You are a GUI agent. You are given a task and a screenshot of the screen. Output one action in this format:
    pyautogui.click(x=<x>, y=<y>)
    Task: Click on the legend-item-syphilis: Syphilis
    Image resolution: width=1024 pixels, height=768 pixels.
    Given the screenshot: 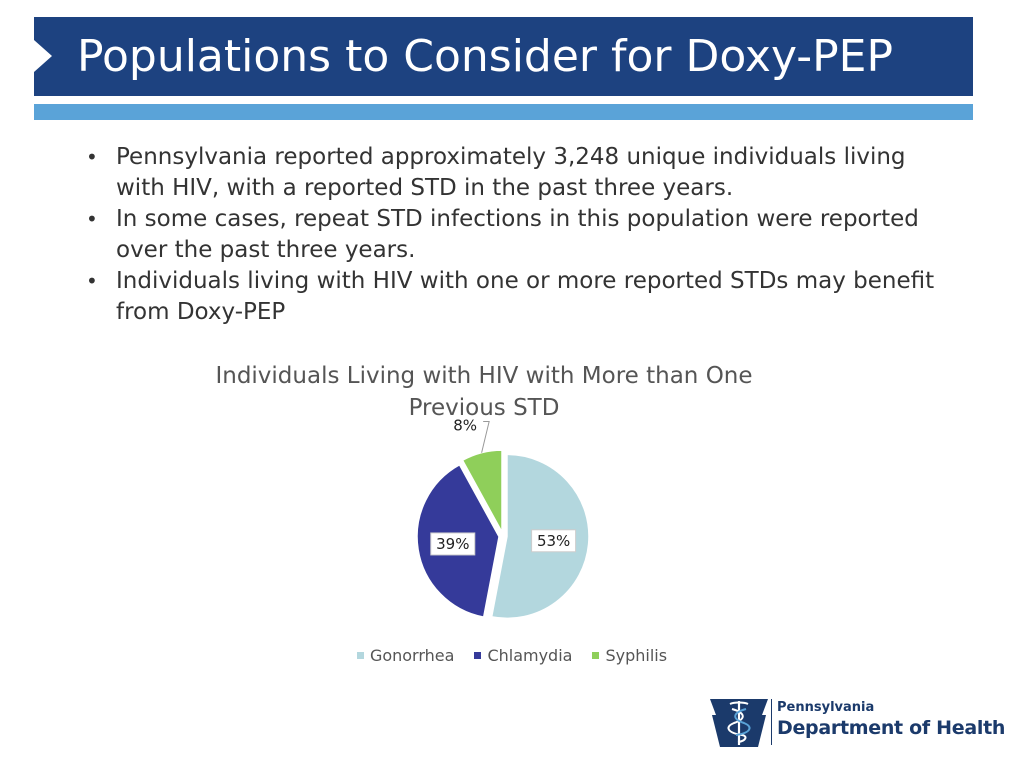 What is the action you would take?
    pyautogui.click(x=629, y=655)
    